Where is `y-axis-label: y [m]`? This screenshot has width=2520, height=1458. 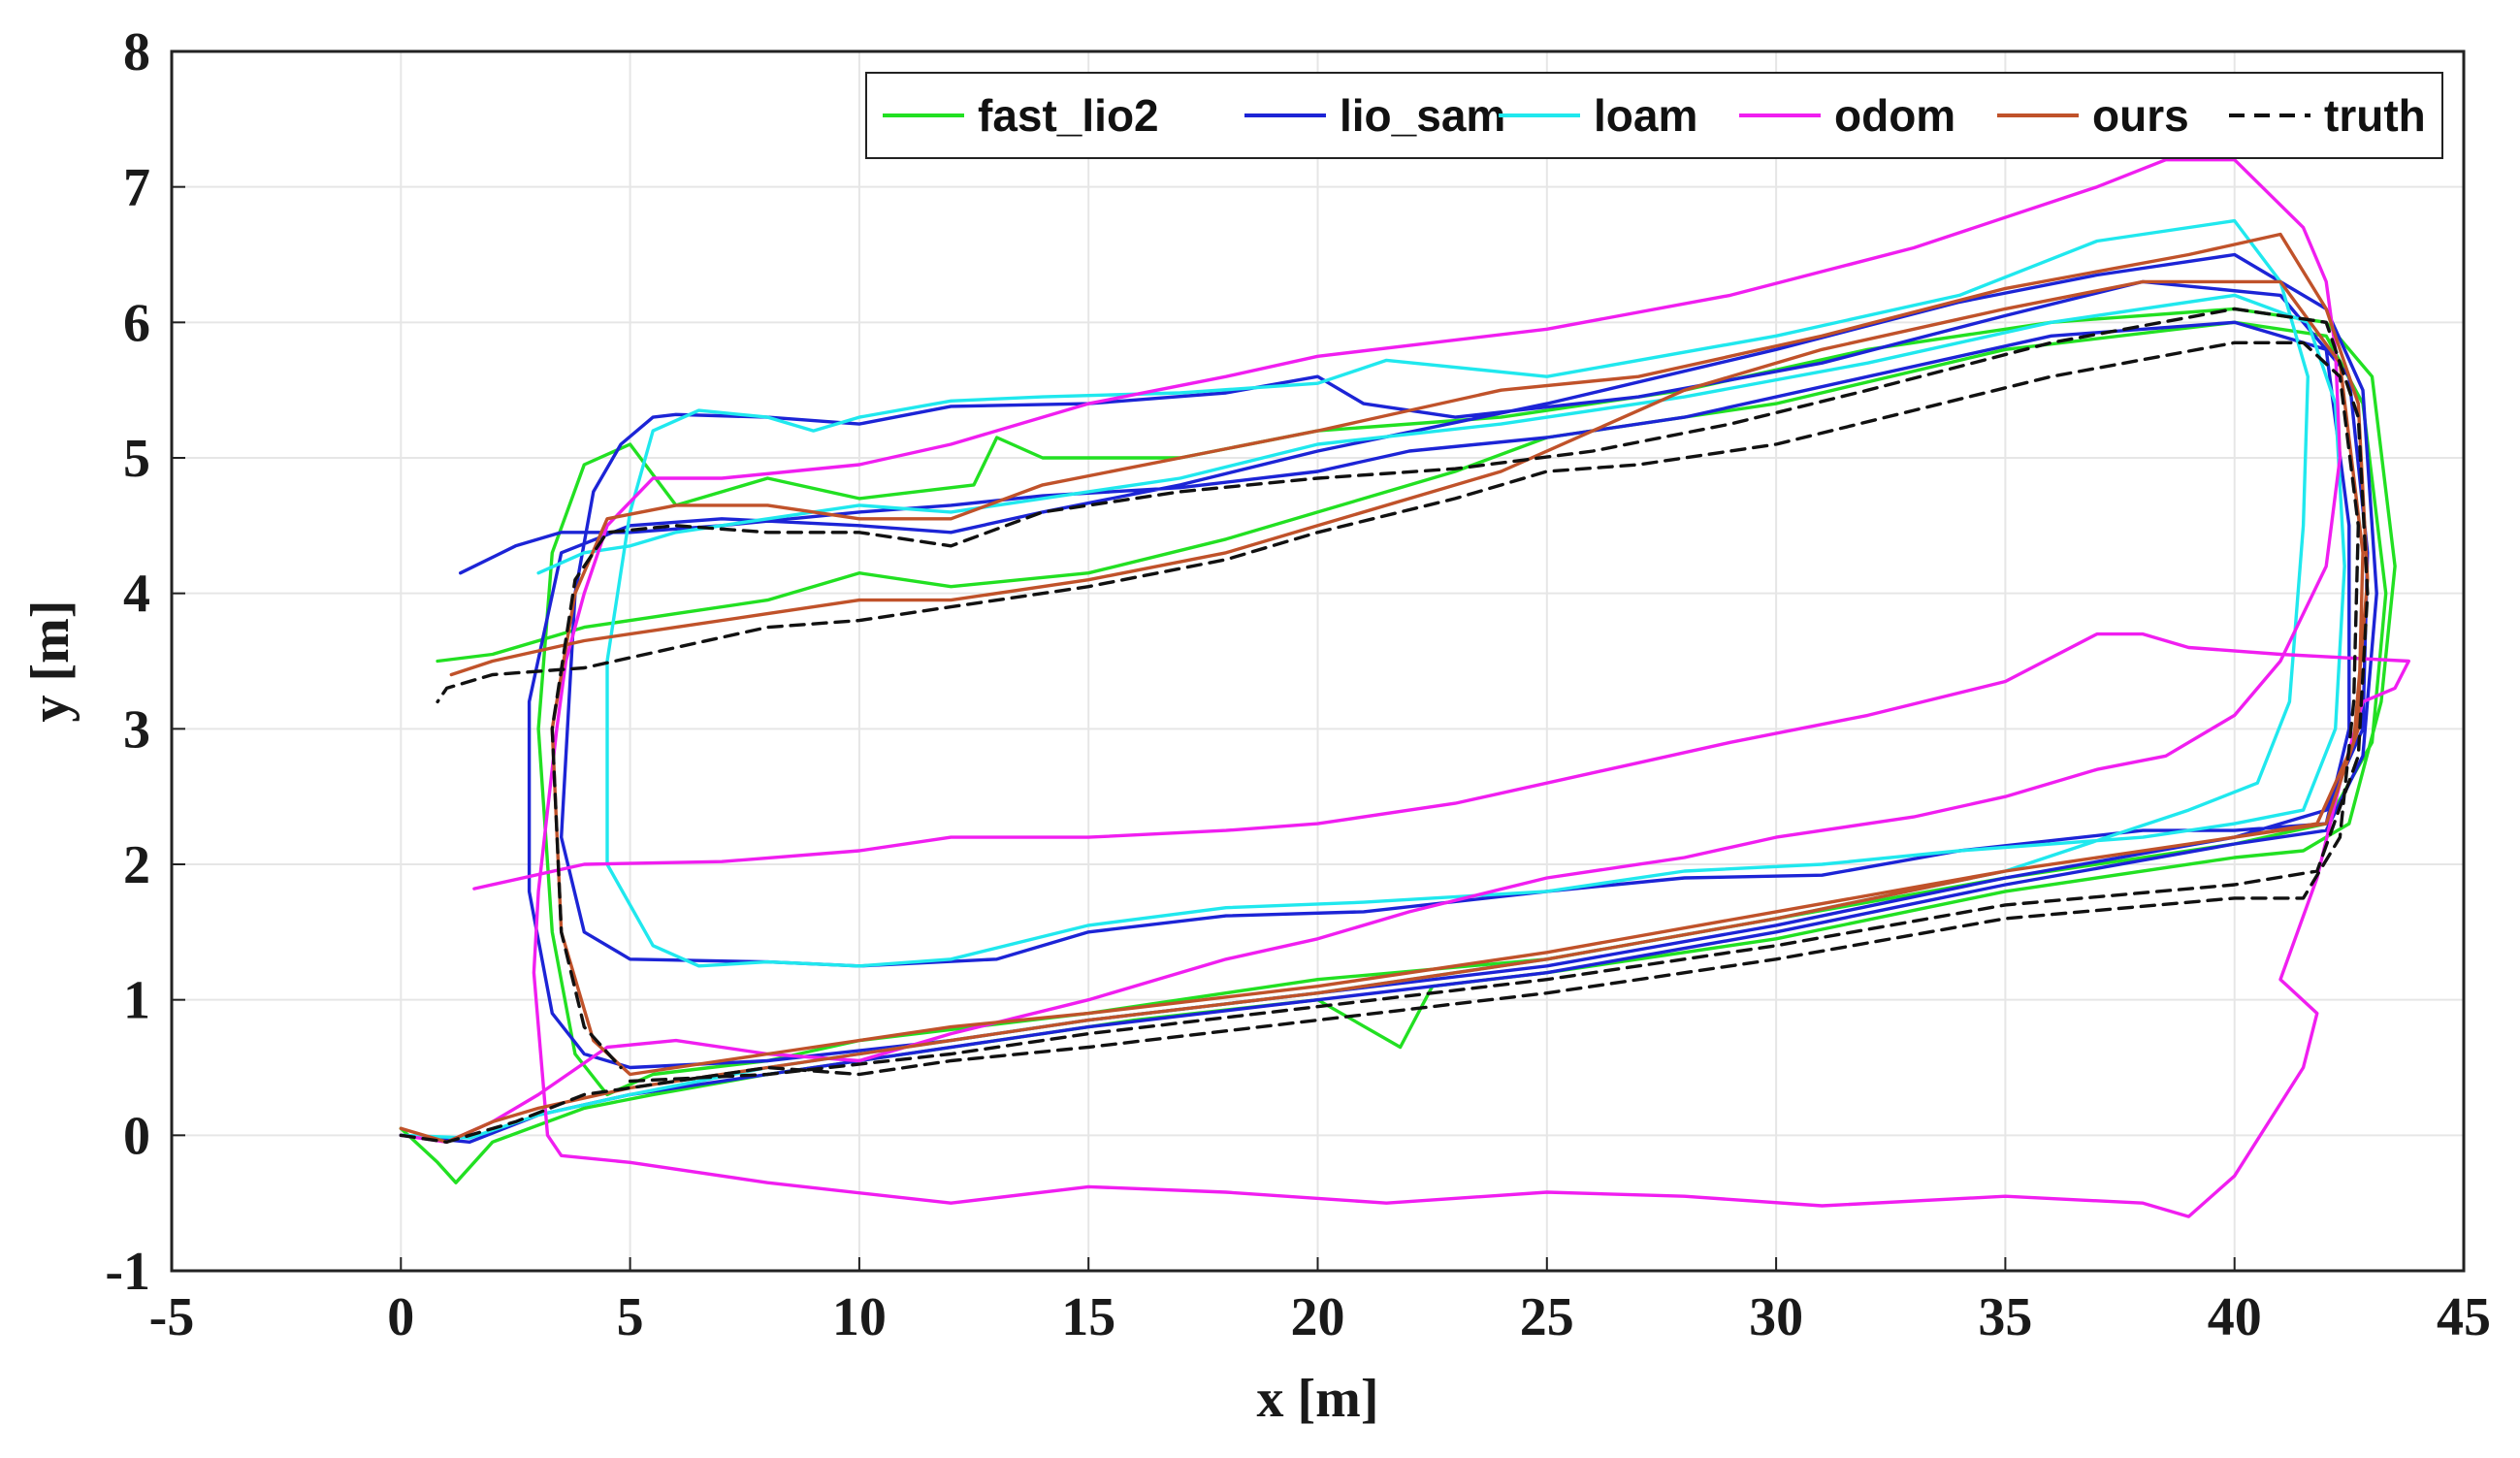
y-axis-label: y [m] is located at coordinates (50, 661).